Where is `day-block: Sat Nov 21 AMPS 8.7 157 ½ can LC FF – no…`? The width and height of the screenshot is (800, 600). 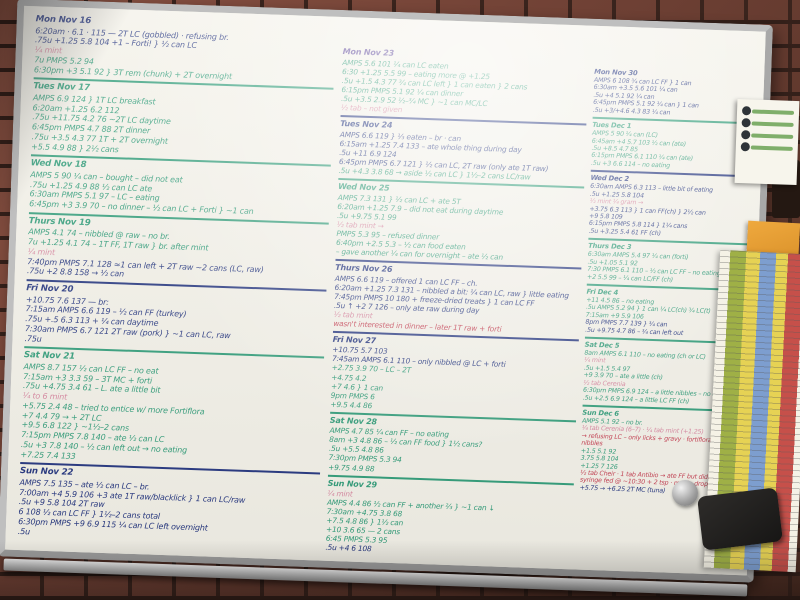 day-block: Sat Nov 21 AMPS 8.7 157 ½ can LC FF – no… is located at coordinates (172, 409).